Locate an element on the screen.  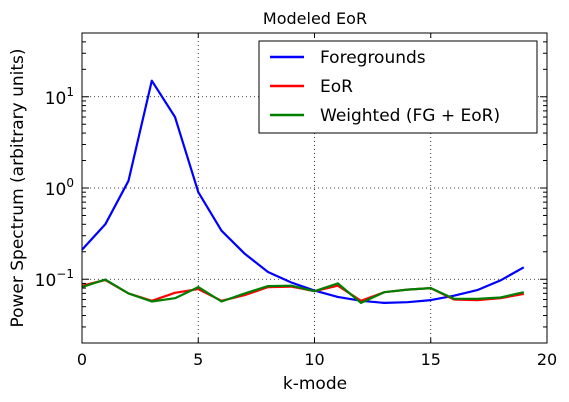
legend: Foregrounds EoR Weighted (FG + EoR) is located at coordinates (398, 87).